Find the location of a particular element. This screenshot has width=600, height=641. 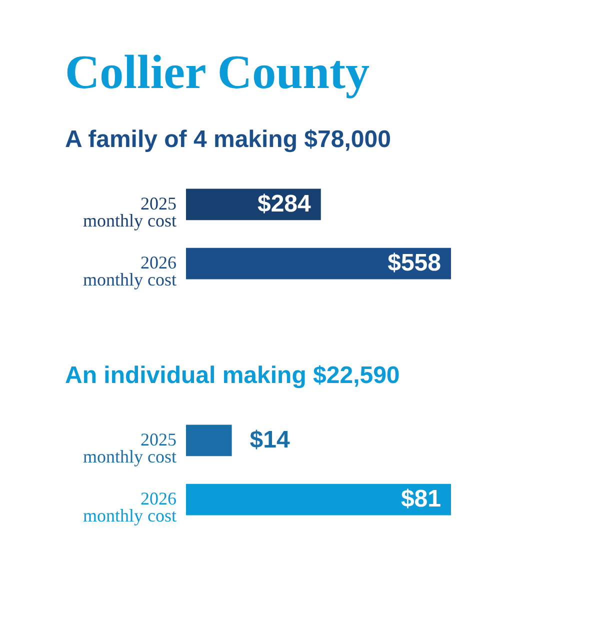

chart-subtitle: An individual making $22,590 is located at coordinates (232, 375).